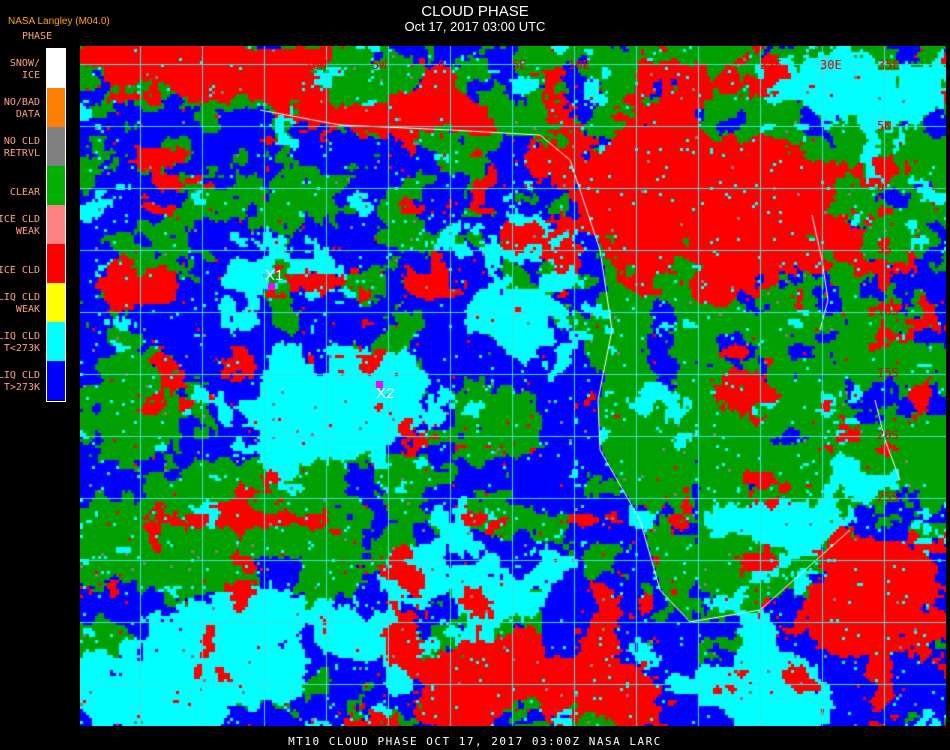  I want to click on legend-colorbar, so click(56, 225).